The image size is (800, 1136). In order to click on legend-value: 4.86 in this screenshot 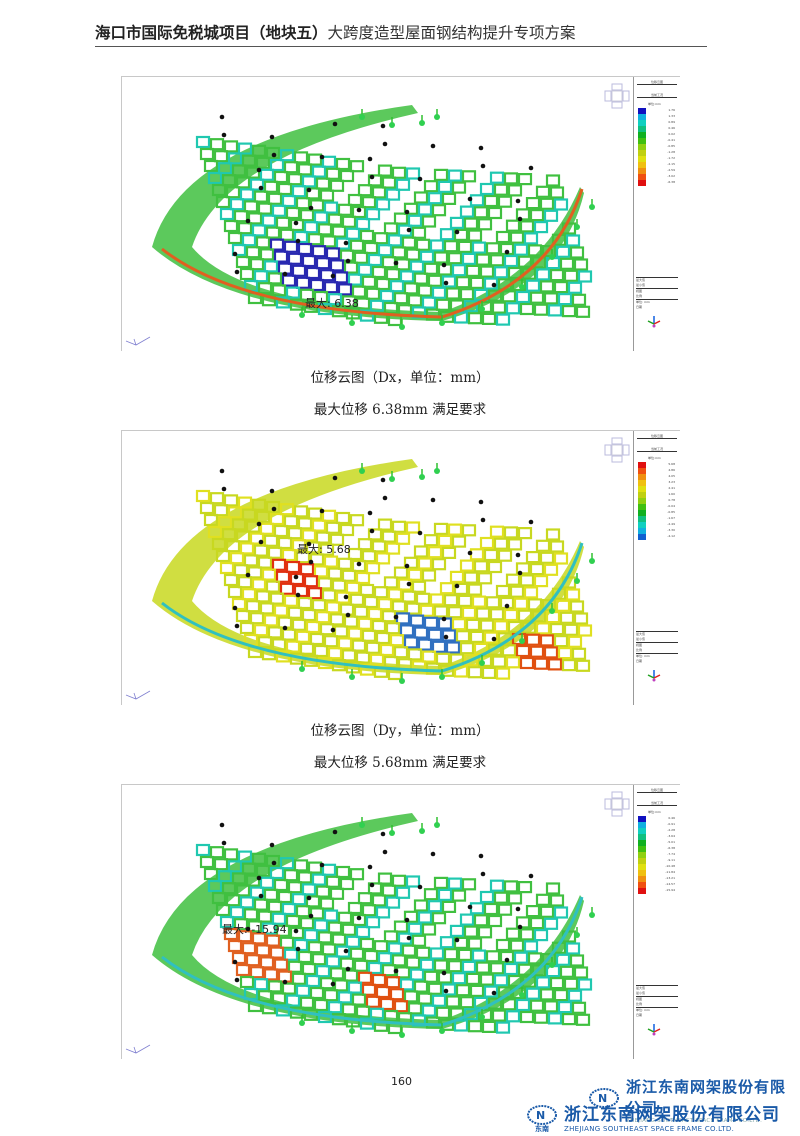, I will do `click(671, 470)`.